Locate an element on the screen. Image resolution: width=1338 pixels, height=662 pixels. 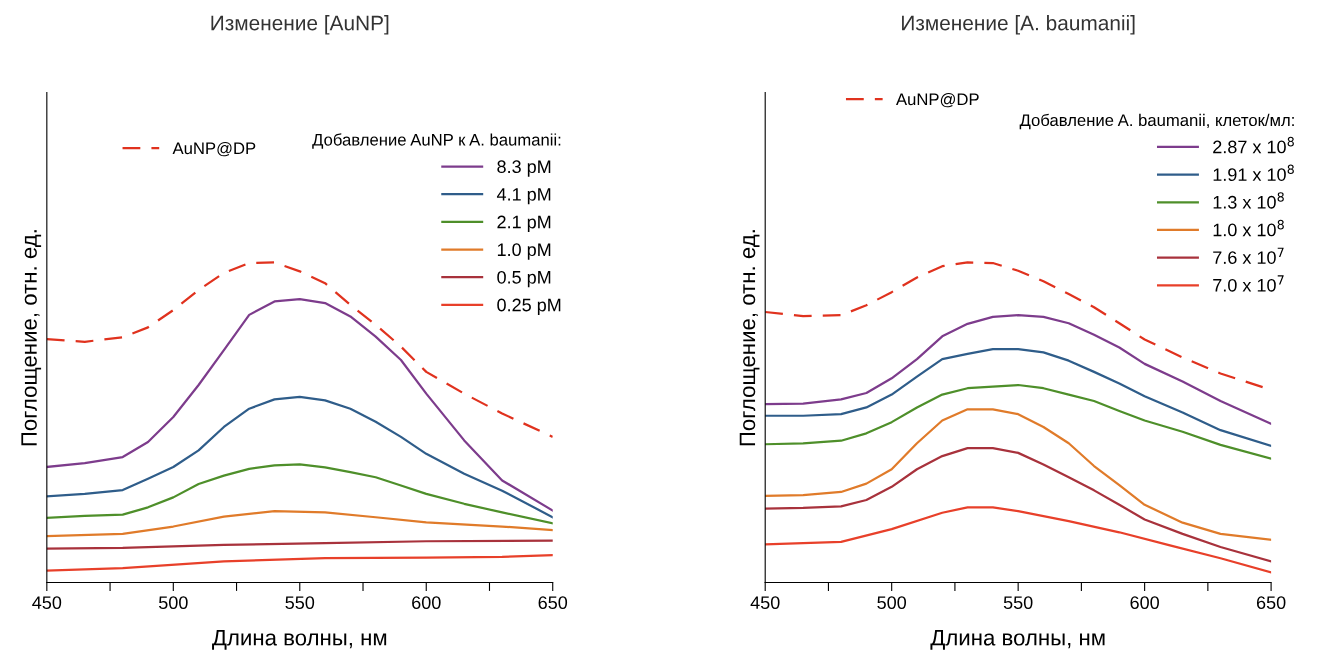
legend-label: 2.87 x 10$^{8}$ is located at coordinates (1253, 145).